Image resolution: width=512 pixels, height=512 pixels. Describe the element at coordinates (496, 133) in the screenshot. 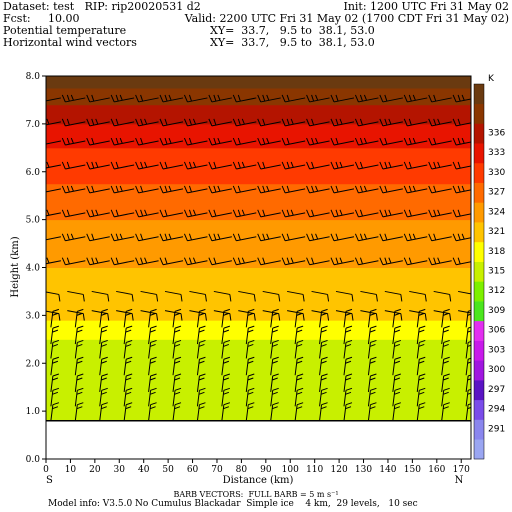

I see `colorbar-label: 336` at that location.